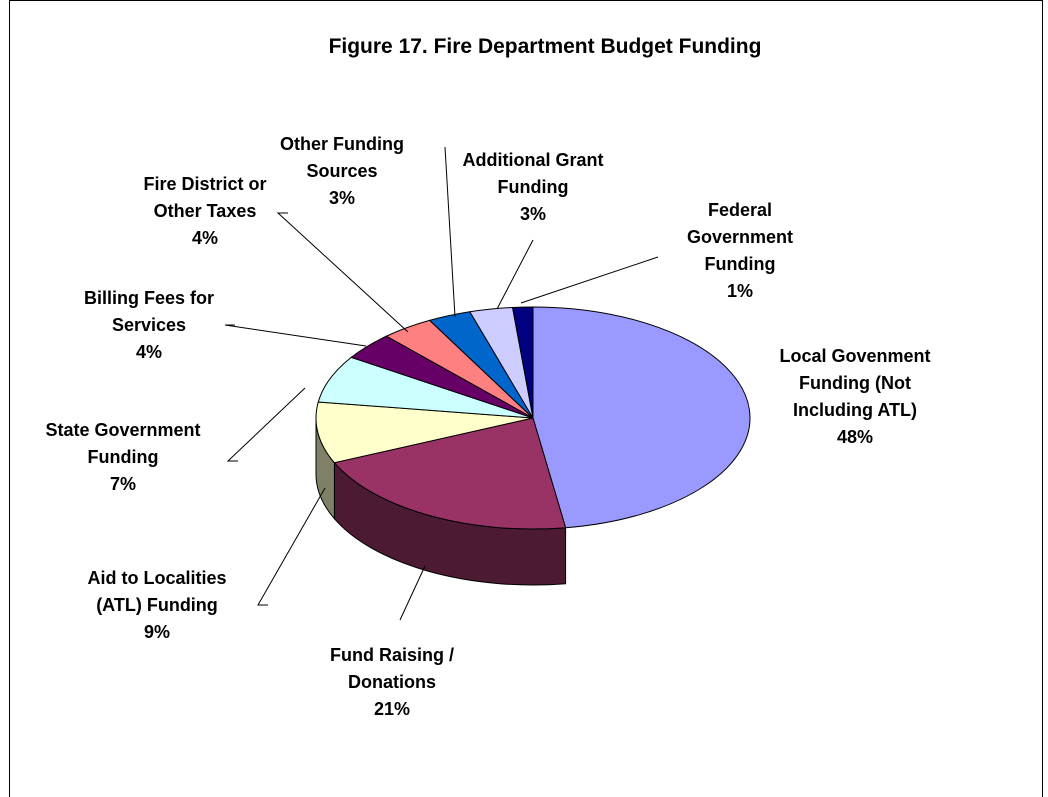 The image size is (1048, 797). I want to click on slice-label-7: Additional Grant Funding 3%, so click(533, 187).